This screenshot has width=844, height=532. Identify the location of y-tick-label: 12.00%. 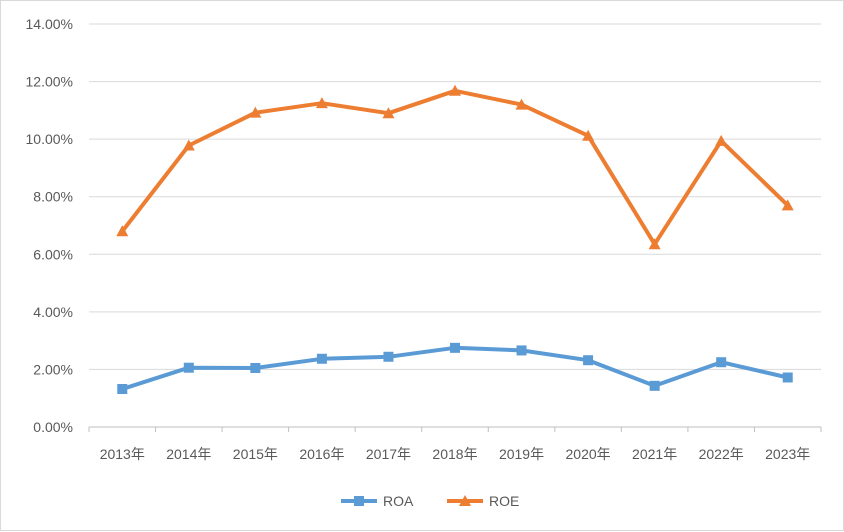
(49, 82).